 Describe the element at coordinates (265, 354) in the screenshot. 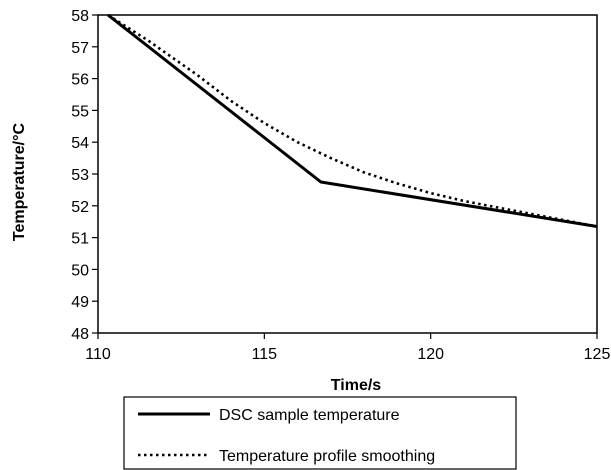

I see `x-tick-label: 115` at that location.